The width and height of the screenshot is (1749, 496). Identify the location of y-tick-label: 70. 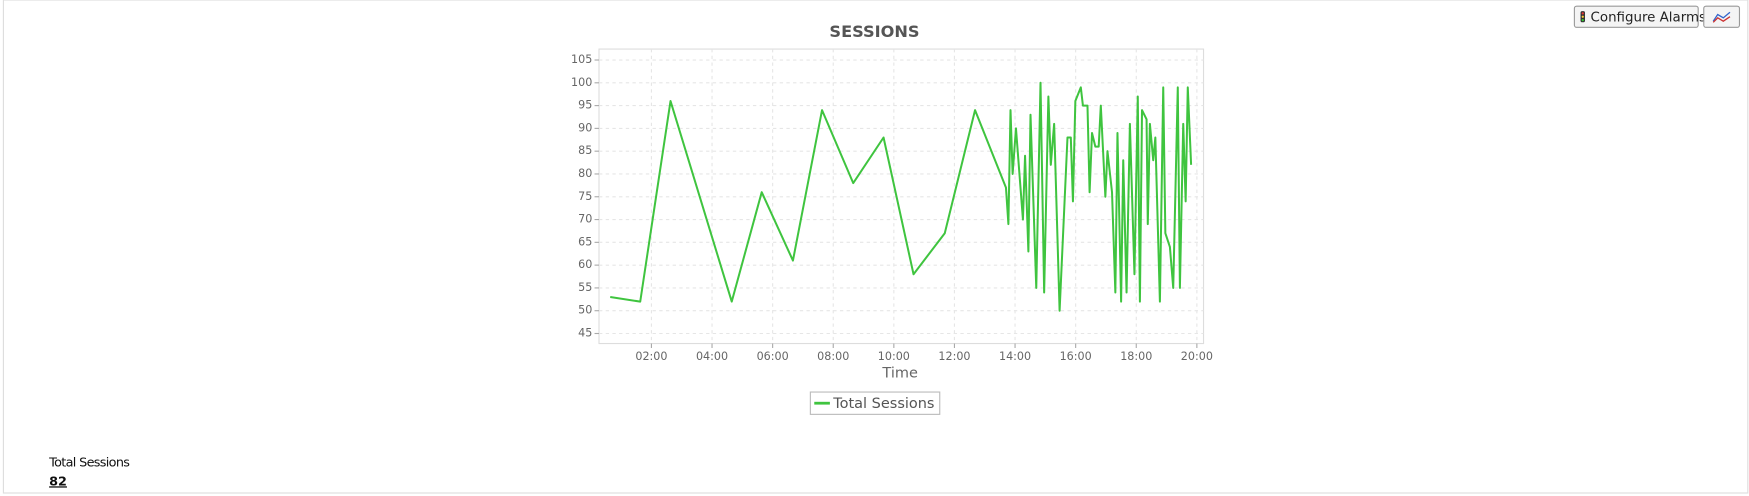
(585, 219).